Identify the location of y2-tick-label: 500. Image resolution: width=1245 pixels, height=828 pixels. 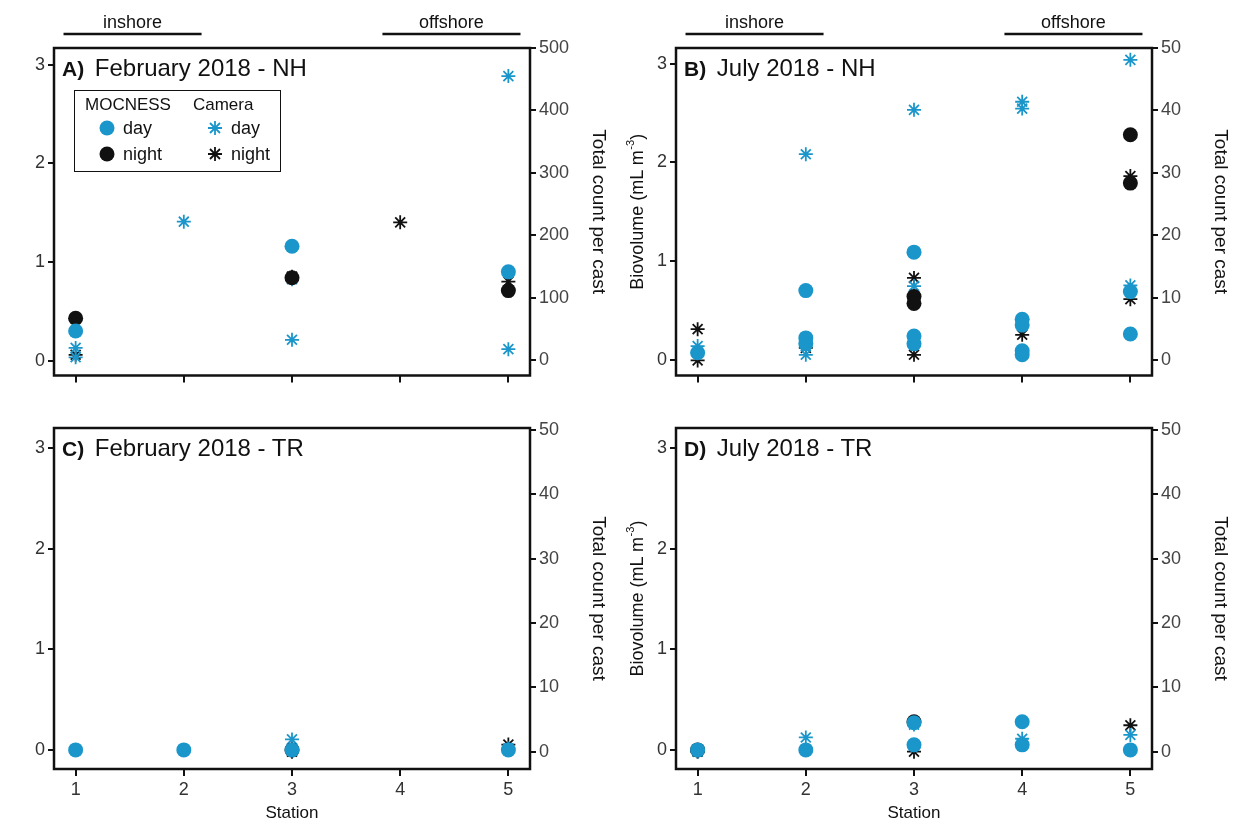
(554, 46).